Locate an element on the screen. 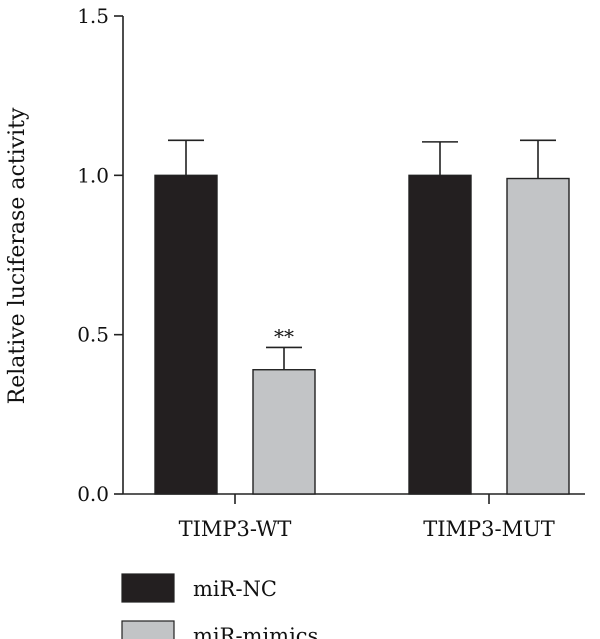  x-tick-label: TIMP3-WT is located at coordinates (235, 529).